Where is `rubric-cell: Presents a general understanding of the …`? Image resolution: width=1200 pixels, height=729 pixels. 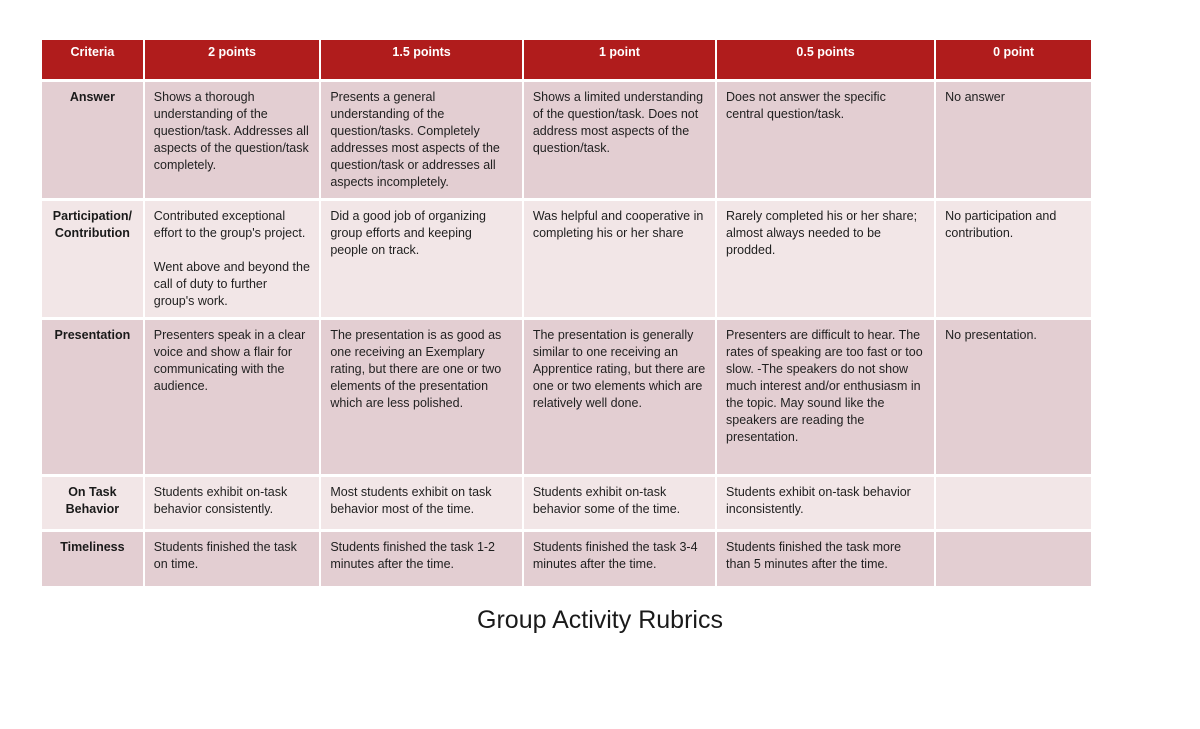 rubric-cell: Presents a general understanding of the … is located at coordinates (421, 140).